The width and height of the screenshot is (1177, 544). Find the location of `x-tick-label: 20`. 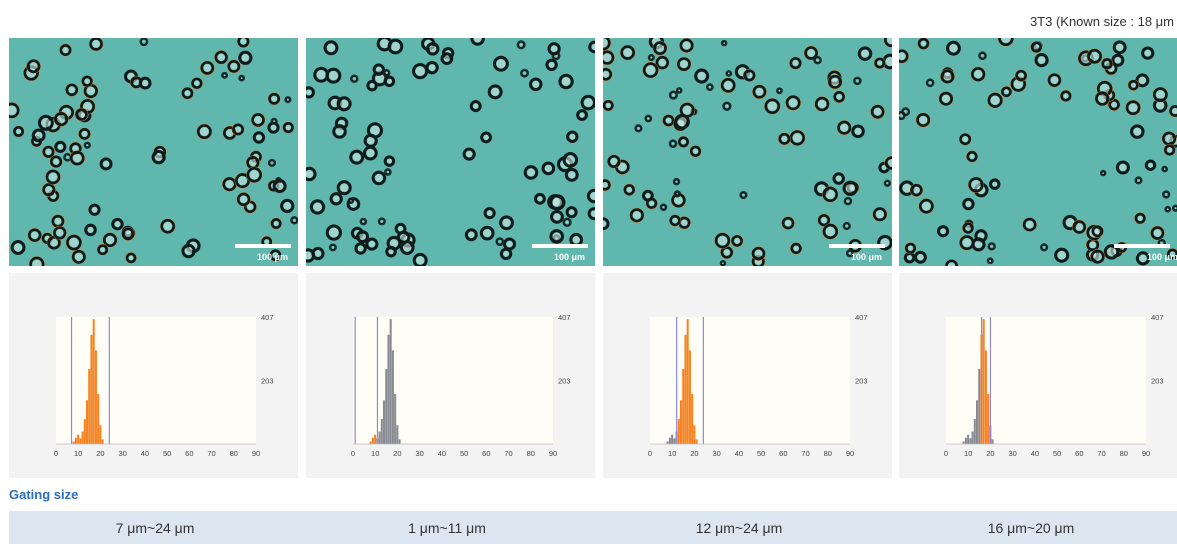

x-tick-label: 20 is located at coordinates (100, 453).